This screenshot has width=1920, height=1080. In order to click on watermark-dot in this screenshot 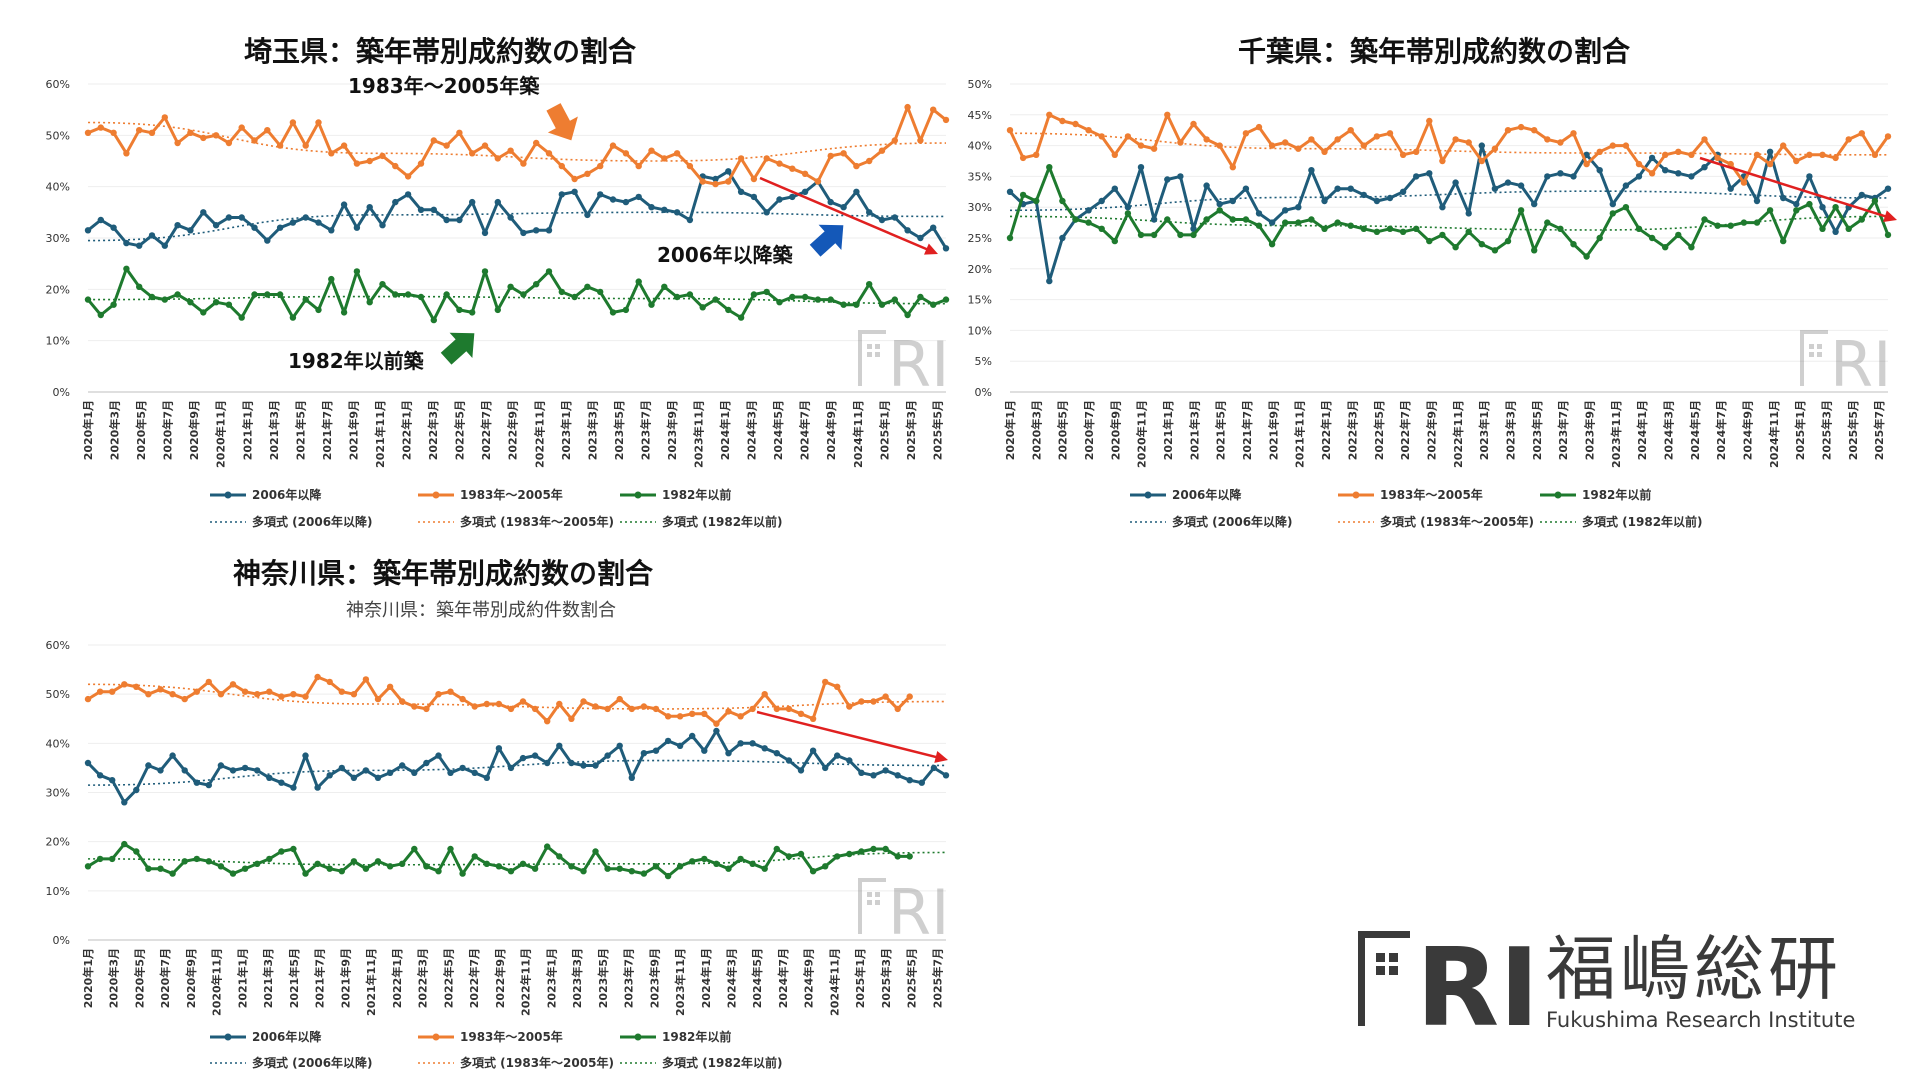, I will do `click(877, 902)`.